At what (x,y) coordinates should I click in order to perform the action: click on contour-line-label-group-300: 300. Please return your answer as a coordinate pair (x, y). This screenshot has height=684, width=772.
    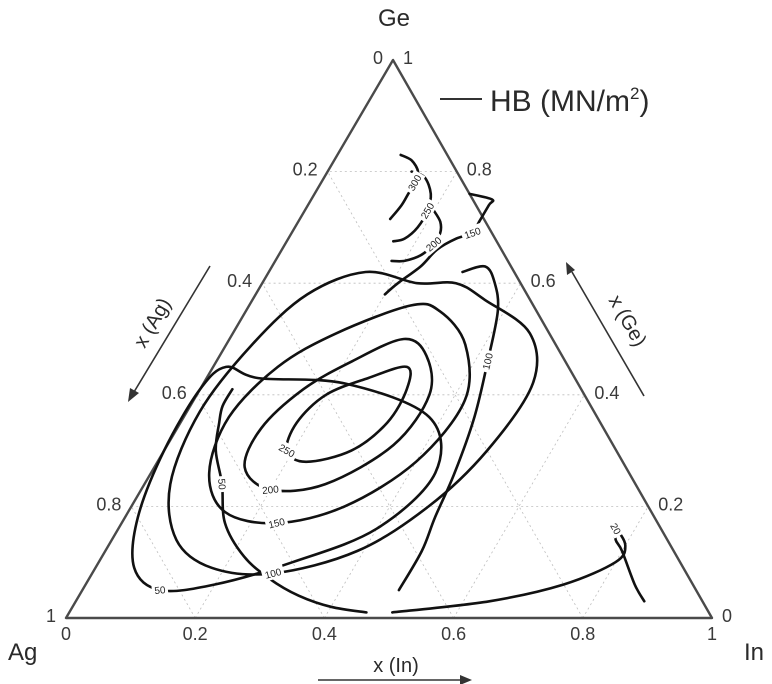
    Looking at the image, I should click on (414, 182).